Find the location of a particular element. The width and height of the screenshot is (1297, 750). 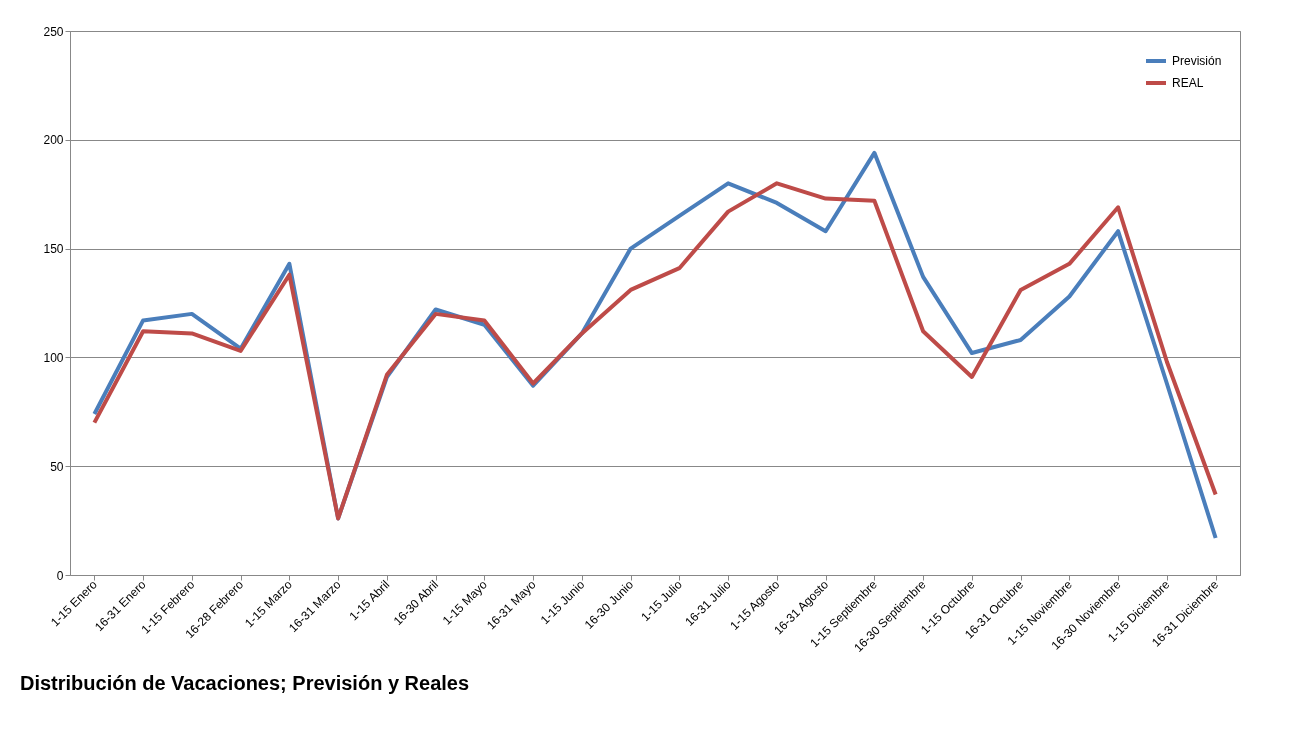

text: Distribución de Vacaciones; Previsión y Reales is located at coordinates (245, 682).